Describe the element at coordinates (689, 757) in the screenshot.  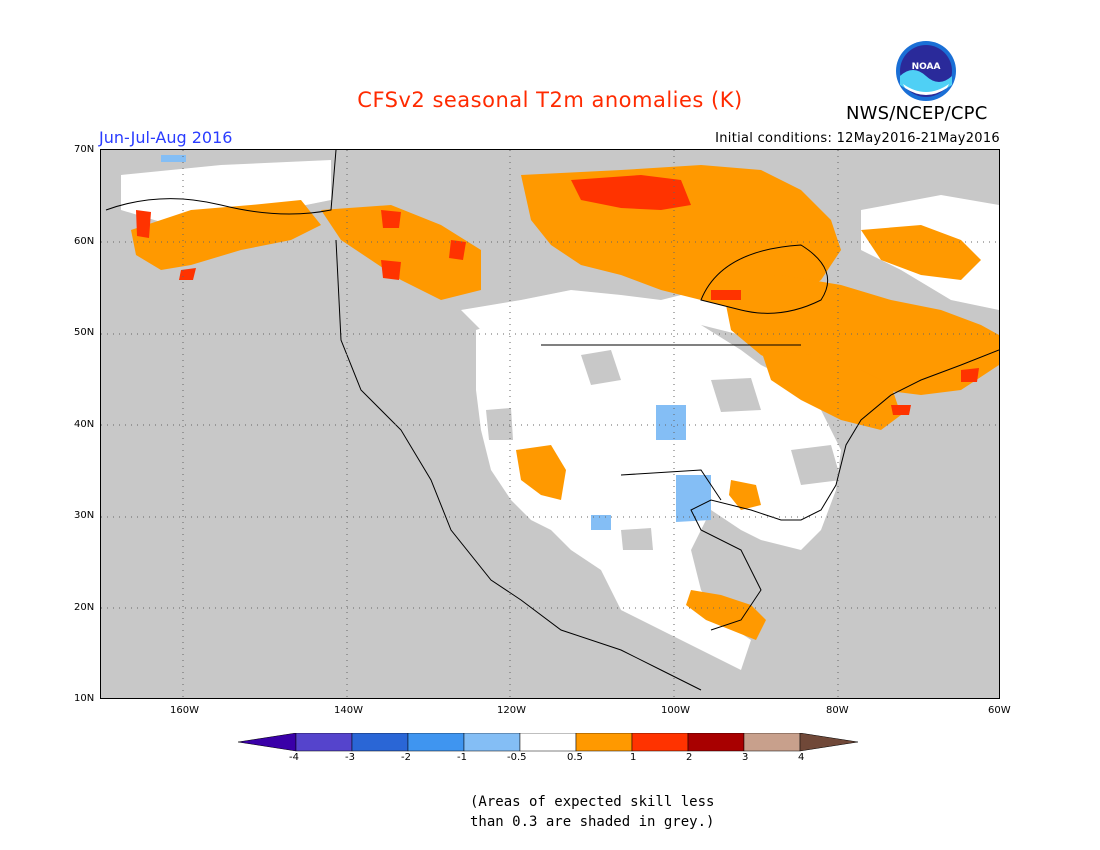
I see `colorbar-label: 2` at that location.